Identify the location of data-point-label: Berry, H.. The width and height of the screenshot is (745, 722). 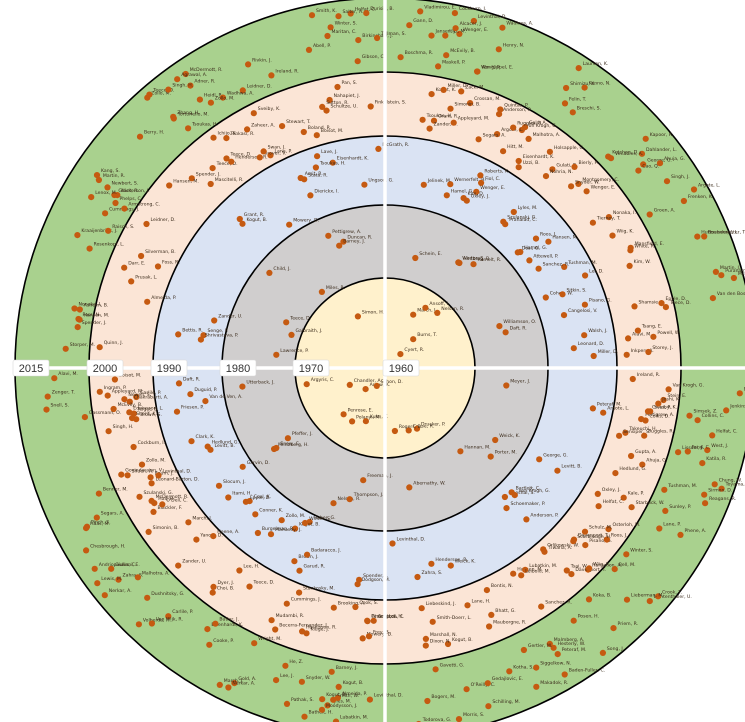
(154, 133).